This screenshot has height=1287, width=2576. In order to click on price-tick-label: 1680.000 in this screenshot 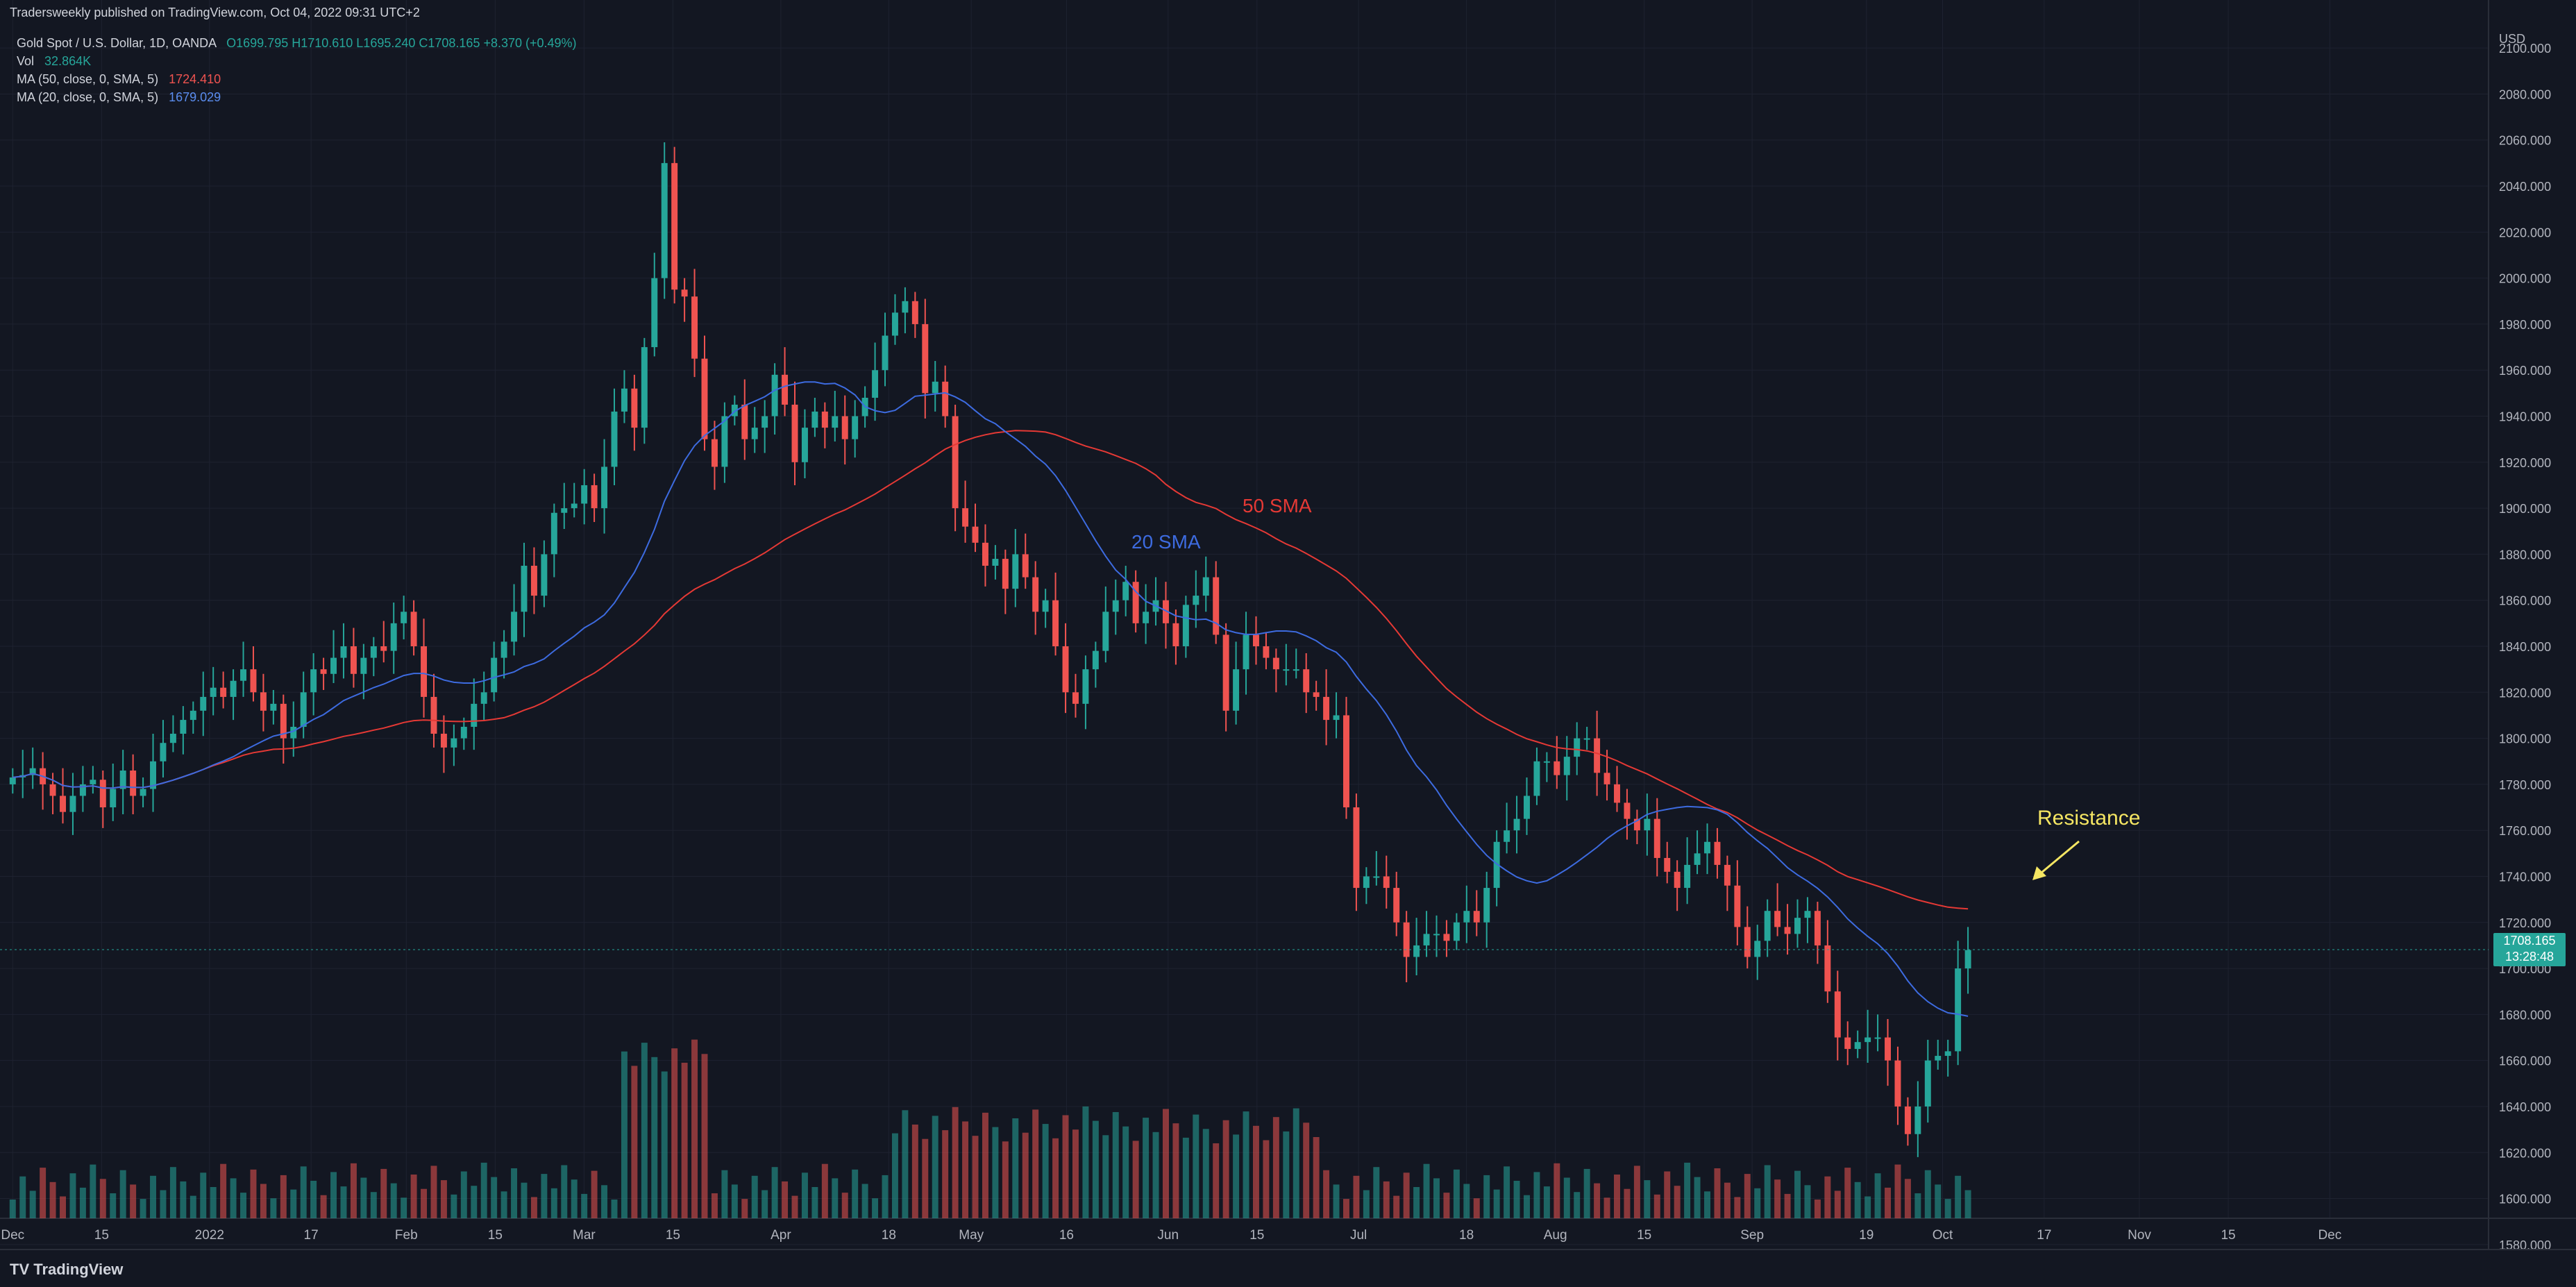, I will do `click(2525, 1015)`.